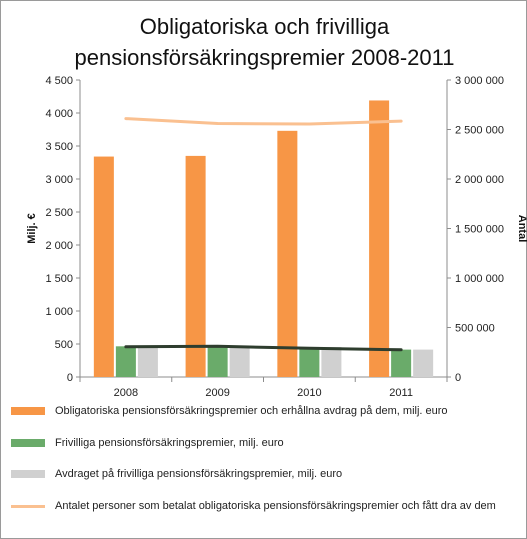 This screenshot has width=527, height=539. Describe the element at coordinates (479, 230) in the screenshot. I see `y-tick-label-right: 1 500 000` at that location.